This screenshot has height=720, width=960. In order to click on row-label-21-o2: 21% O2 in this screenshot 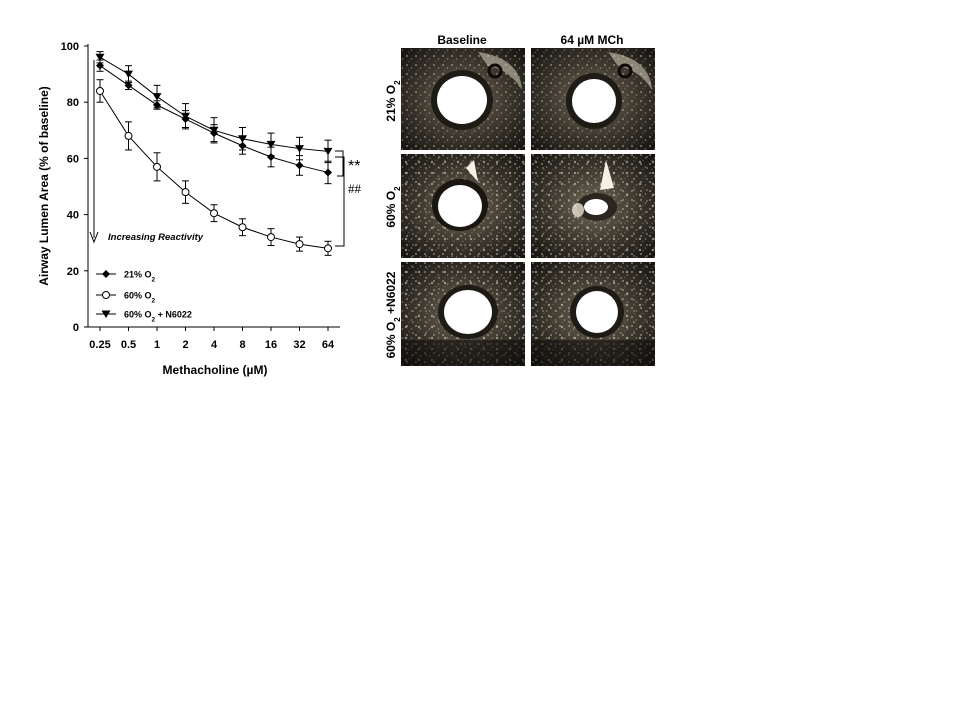, I will do `click(393, 101)`.